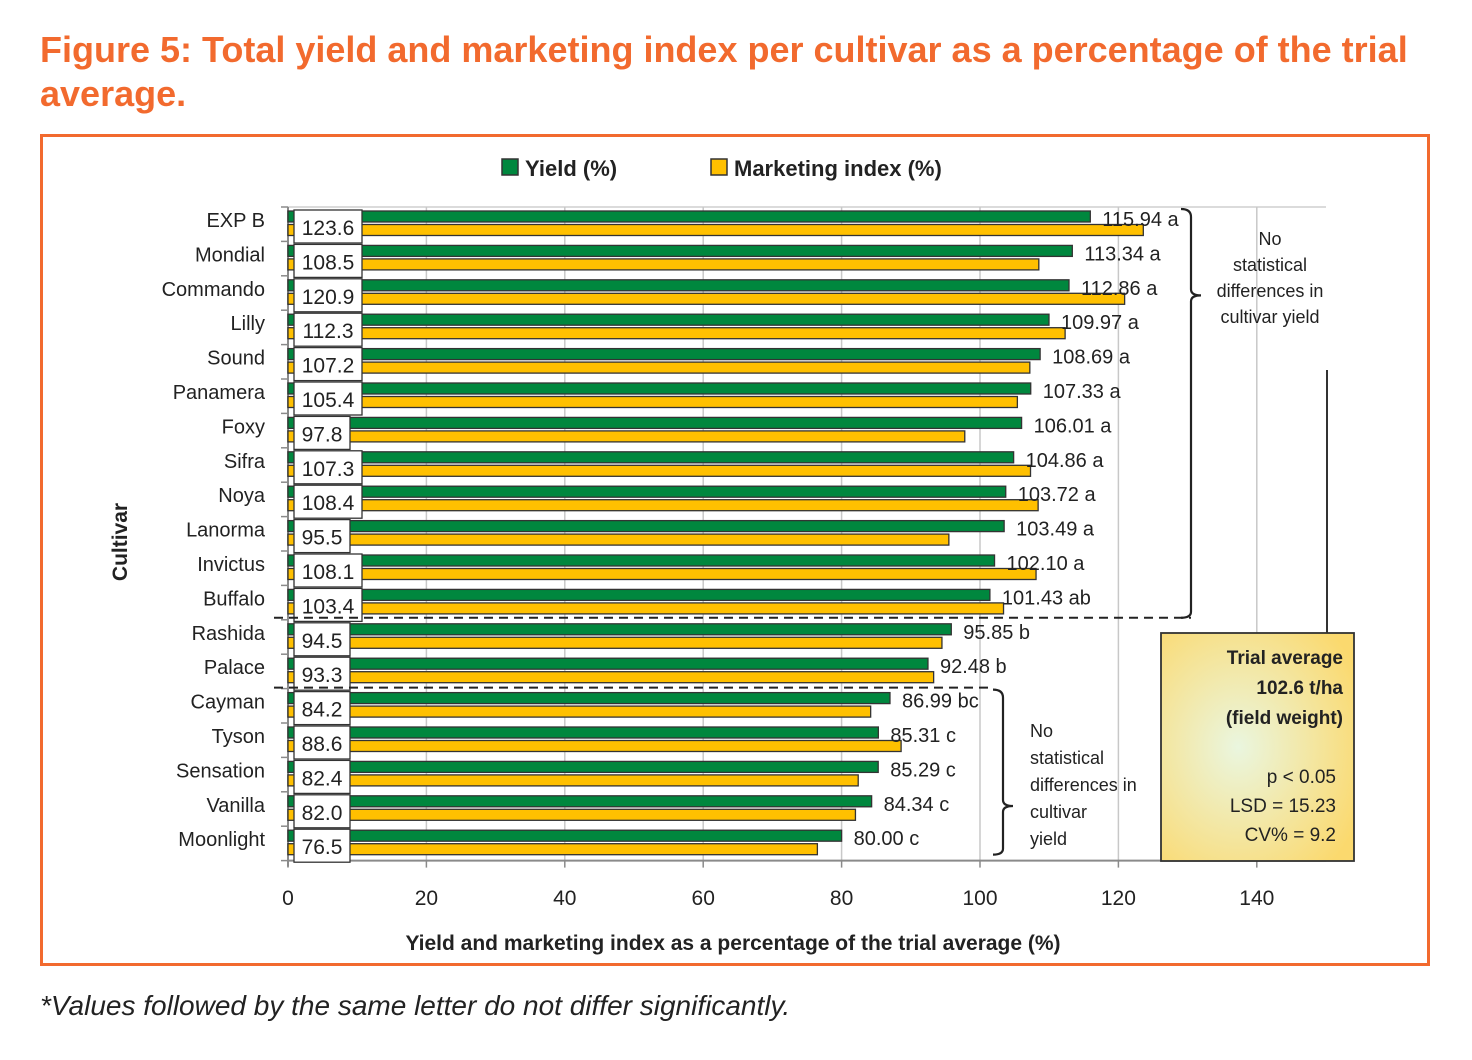  I want to click on x-tick-label: 60, so click(703, 898).